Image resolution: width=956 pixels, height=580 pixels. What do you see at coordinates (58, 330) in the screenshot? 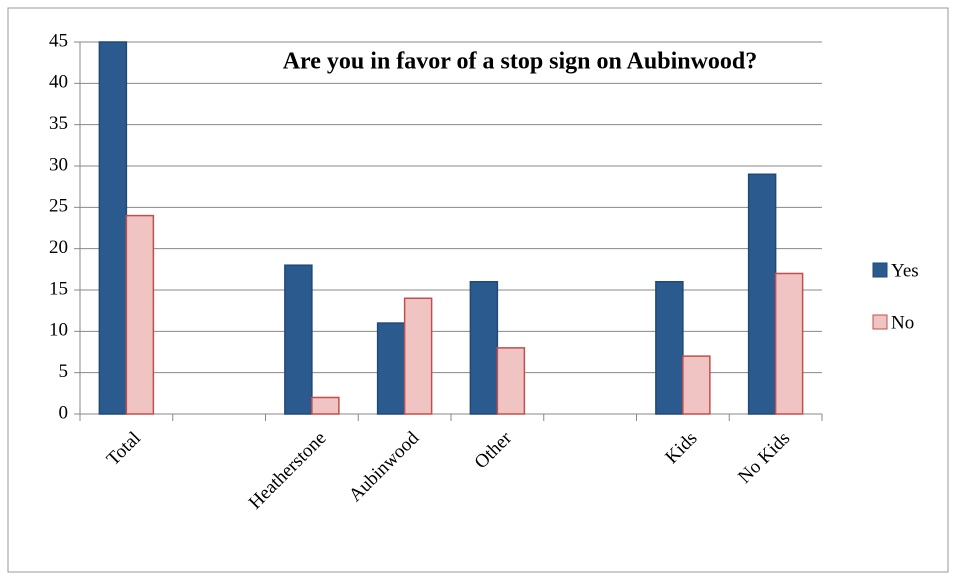
I see `y-tick-label: 10` at bounding box center [58, 330].